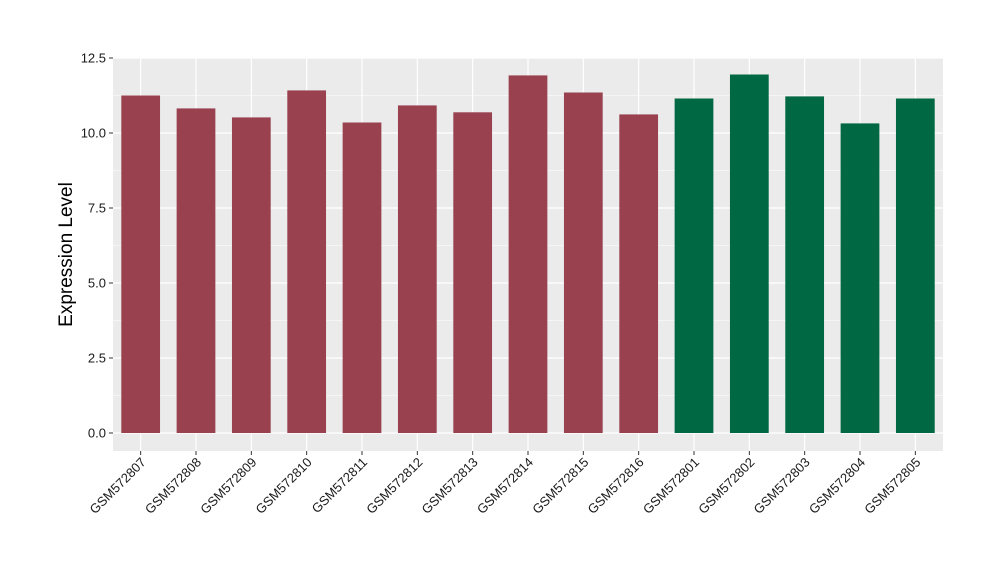 Image resolution: width=1000 pixels, height=580 pixels. What do you see at coordinates (671, 486) in the screenshot?
I see `x-tick-label: GSM572801` at bounding box center [671, 486].